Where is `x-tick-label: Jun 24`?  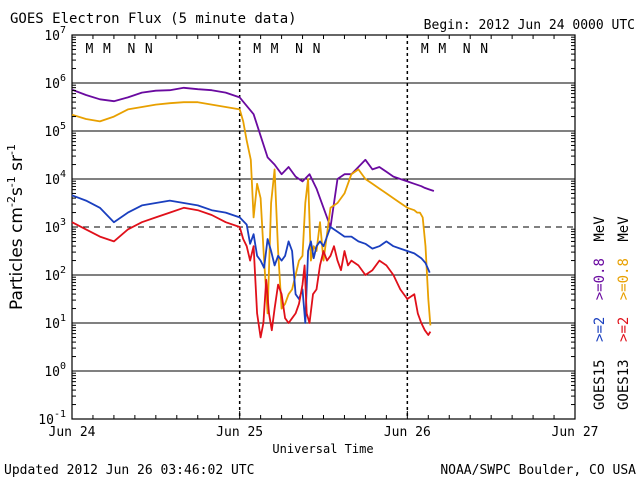 x-tick-label: Jun 24 is located at coordinates (72, 432).